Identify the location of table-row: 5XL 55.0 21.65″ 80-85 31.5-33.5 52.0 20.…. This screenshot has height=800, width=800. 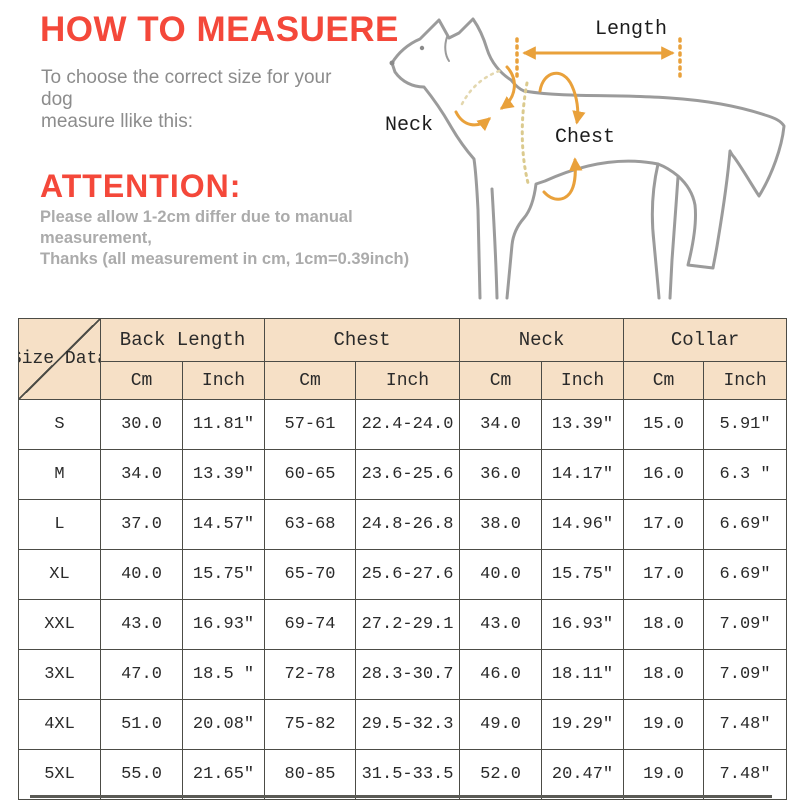
(403, 774).